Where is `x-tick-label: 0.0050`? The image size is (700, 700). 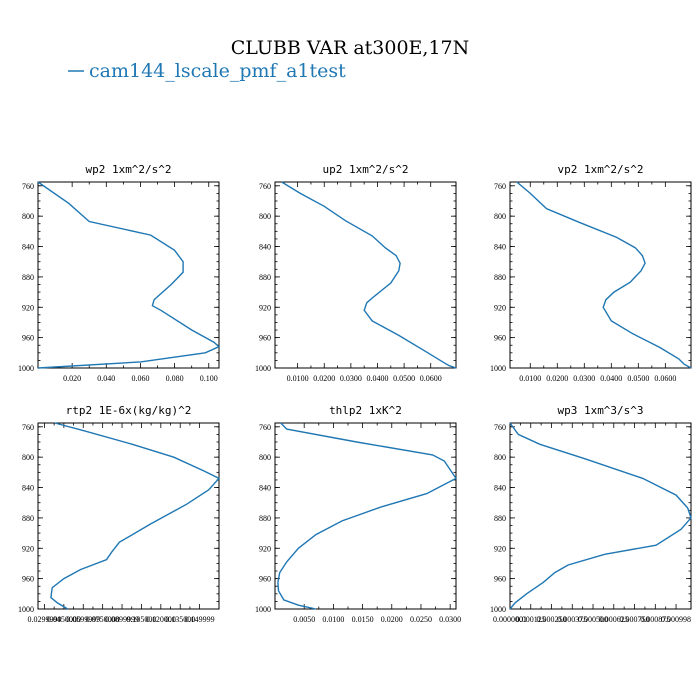
x-tick-label: 0.0050 is located at coordinates (304, 619).